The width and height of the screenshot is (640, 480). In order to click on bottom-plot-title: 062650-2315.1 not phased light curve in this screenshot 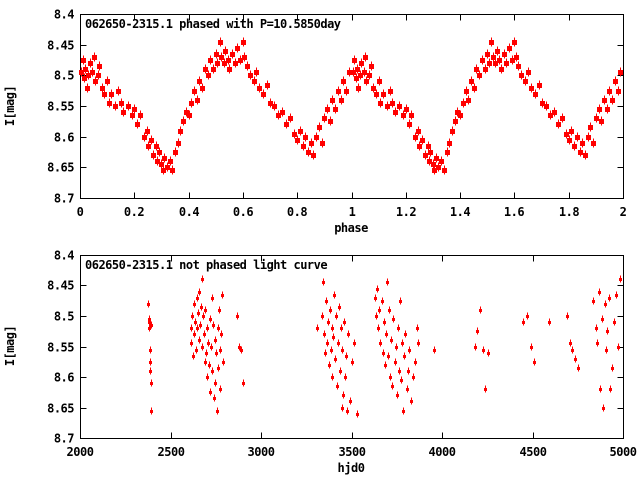, I will do `click(206, 265)`.